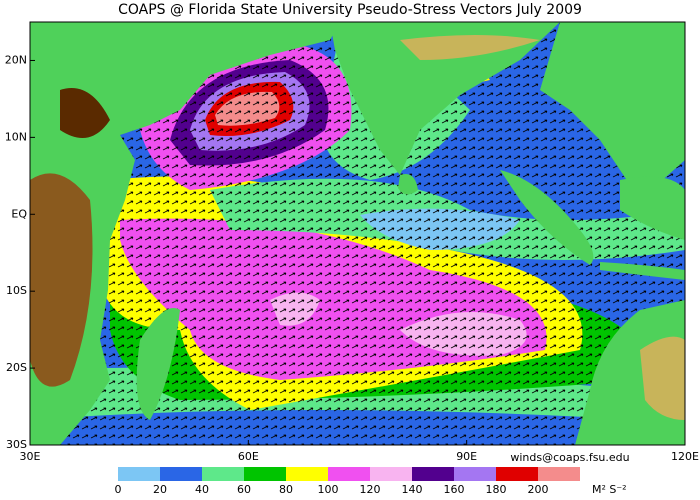 The image size is (700, 500). I want to click on colorbar-label: 120, so click(370, 489).